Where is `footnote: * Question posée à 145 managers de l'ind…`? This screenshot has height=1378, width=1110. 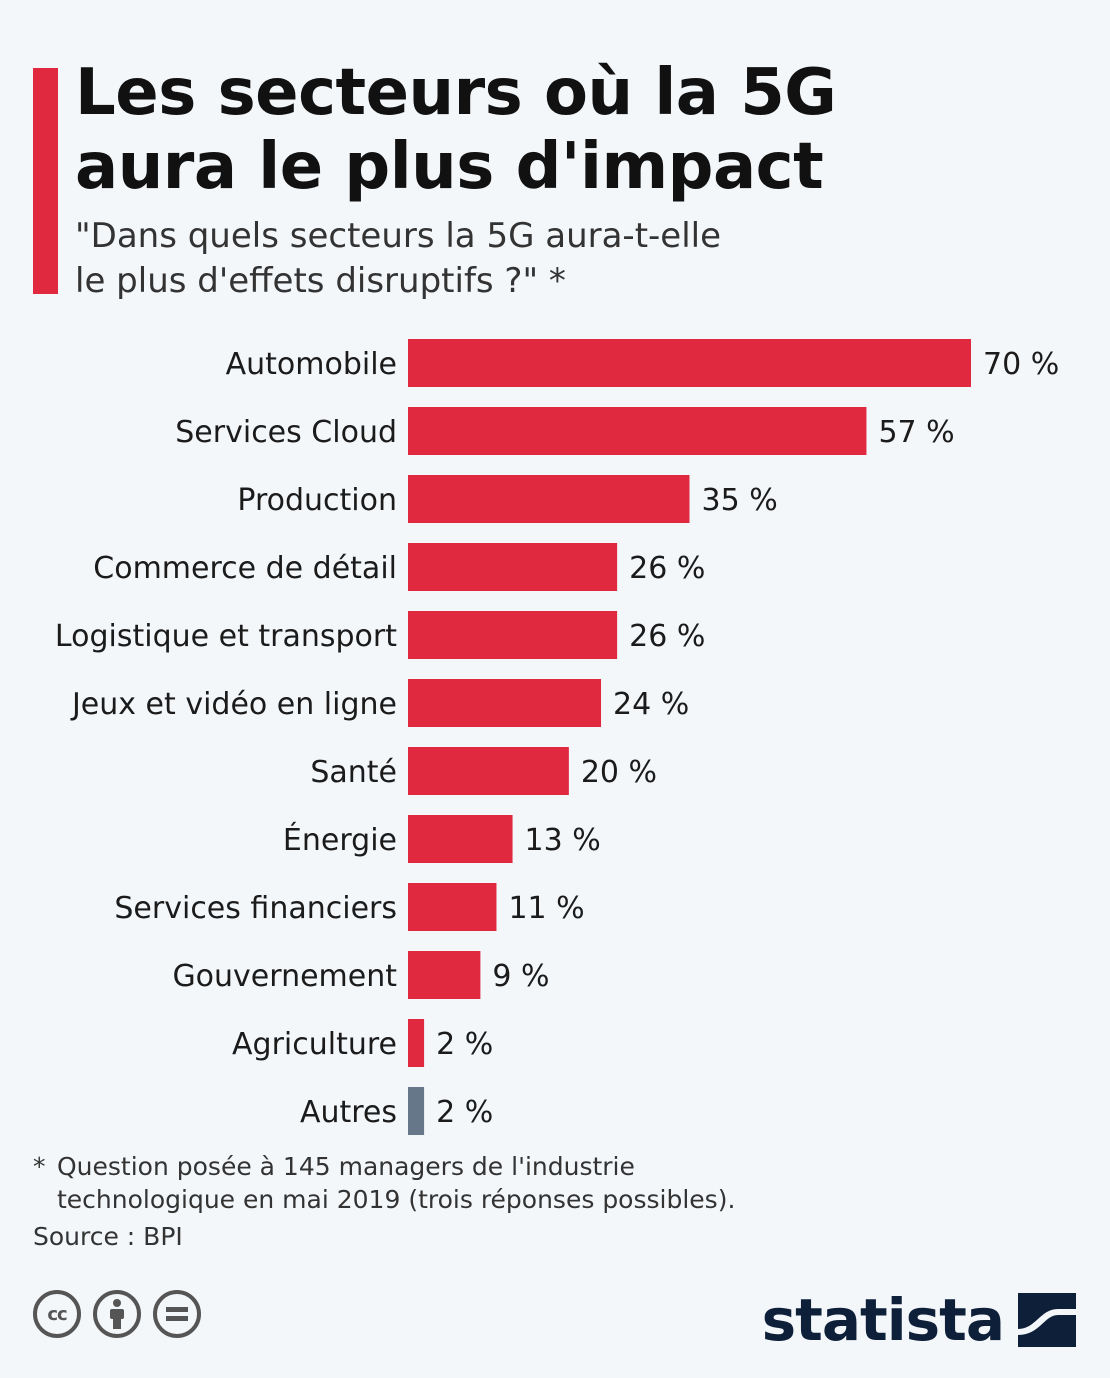 footnote: * Question posée à 145 managers de l'ind… is located at coordinates (533, 1183).